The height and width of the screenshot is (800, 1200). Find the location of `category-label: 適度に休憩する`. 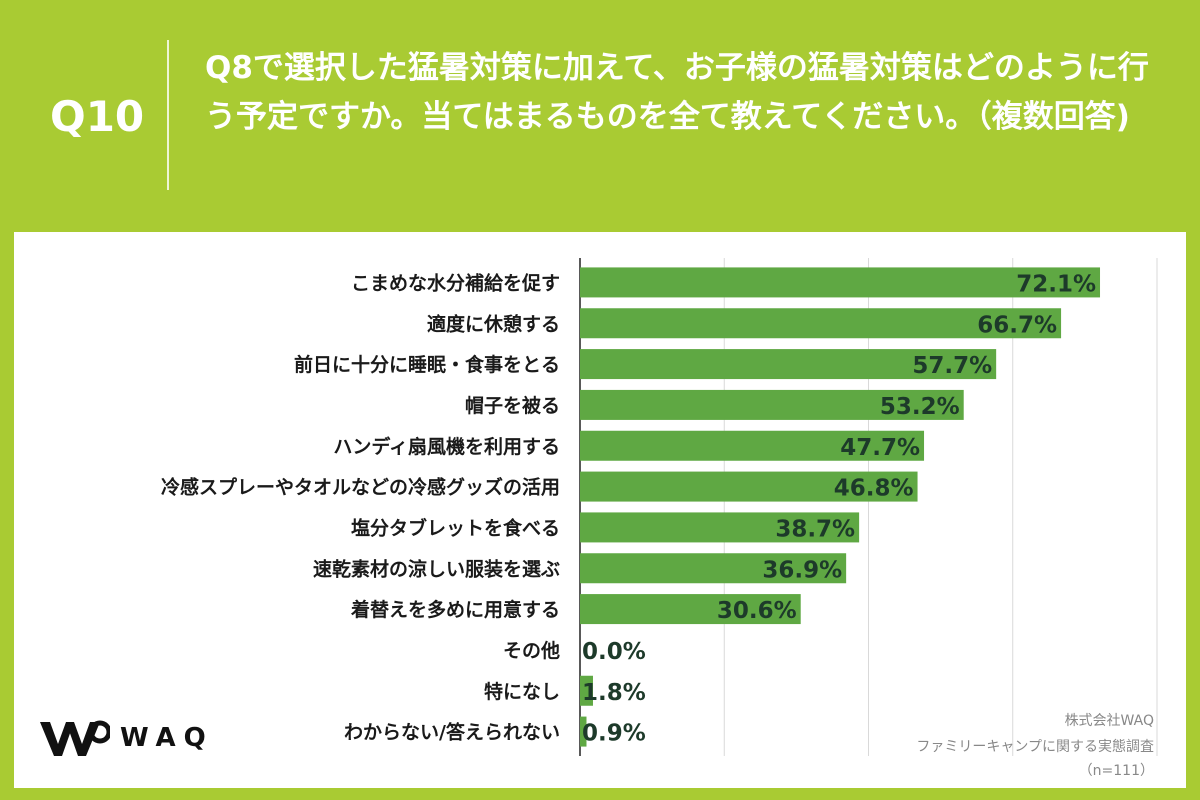

category-label: 適度に休憩する is located at coordinates (493, 323).